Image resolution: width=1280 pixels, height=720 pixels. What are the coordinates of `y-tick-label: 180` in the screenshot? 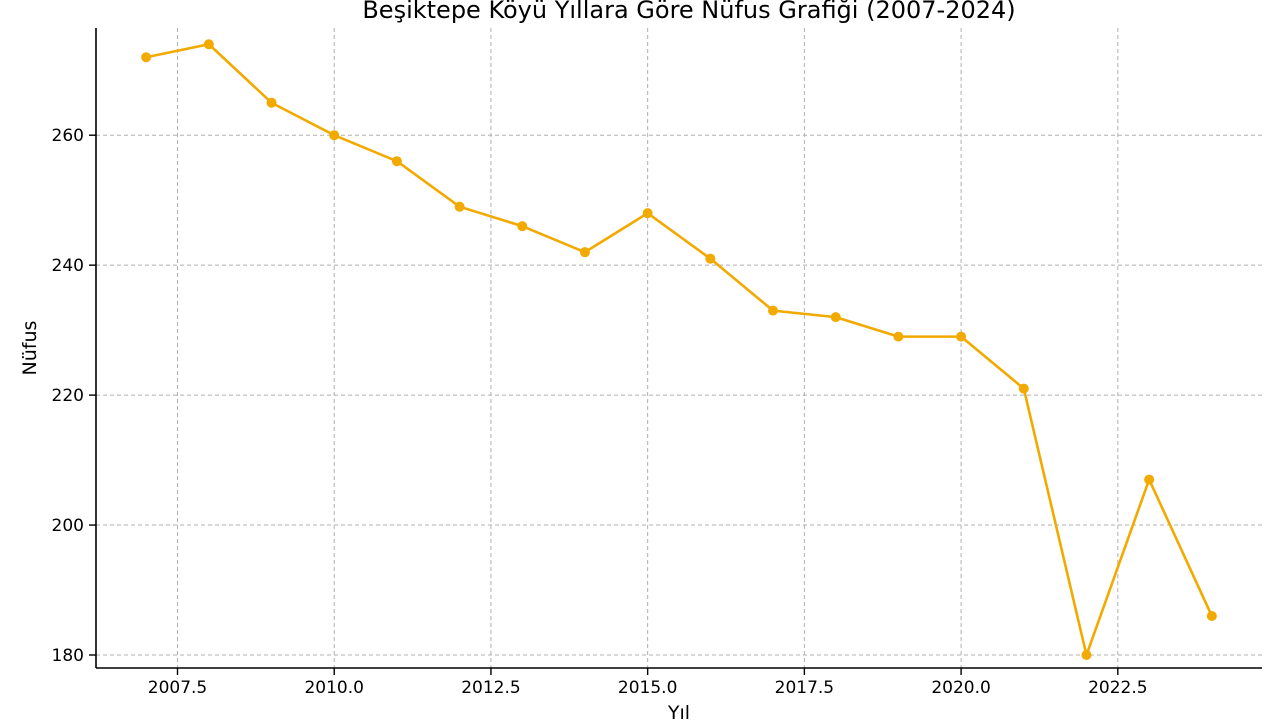 It's located at (68, 656).